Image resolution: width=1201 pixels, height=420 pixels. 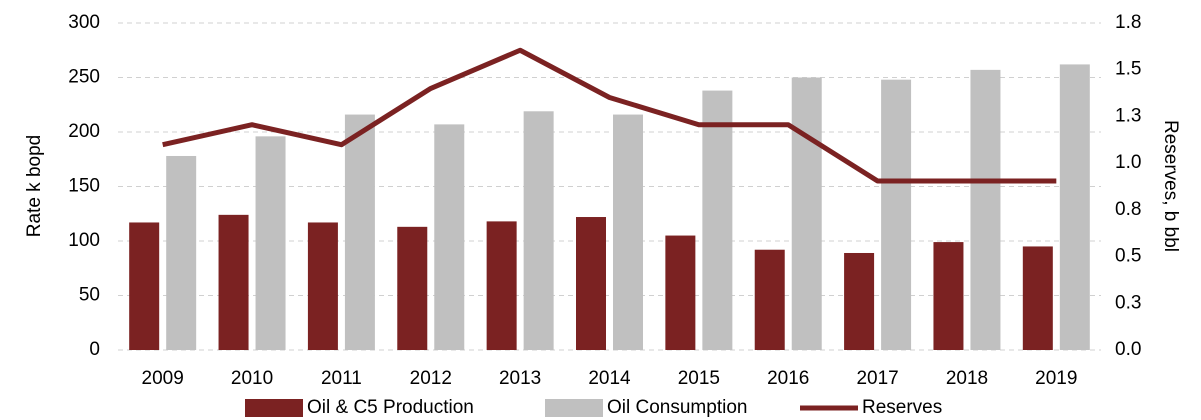 What do you see at coordinates (84, 240) in the screenshot?
I see `y-tick-label: 100` at bounding box center [84, 240].